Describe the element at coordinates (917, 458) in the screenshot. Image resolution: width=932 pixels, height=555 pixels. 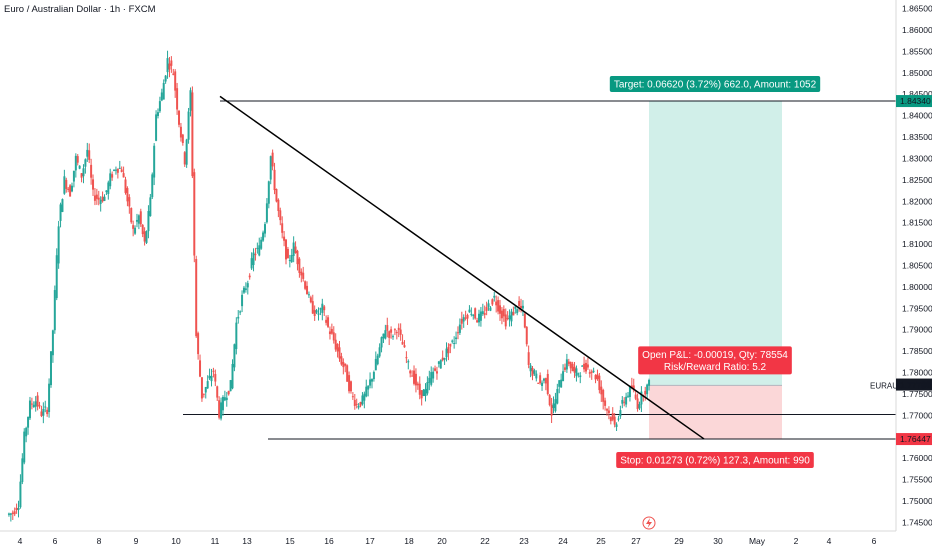
I see `price-tick-label: 1.76000` at that location.